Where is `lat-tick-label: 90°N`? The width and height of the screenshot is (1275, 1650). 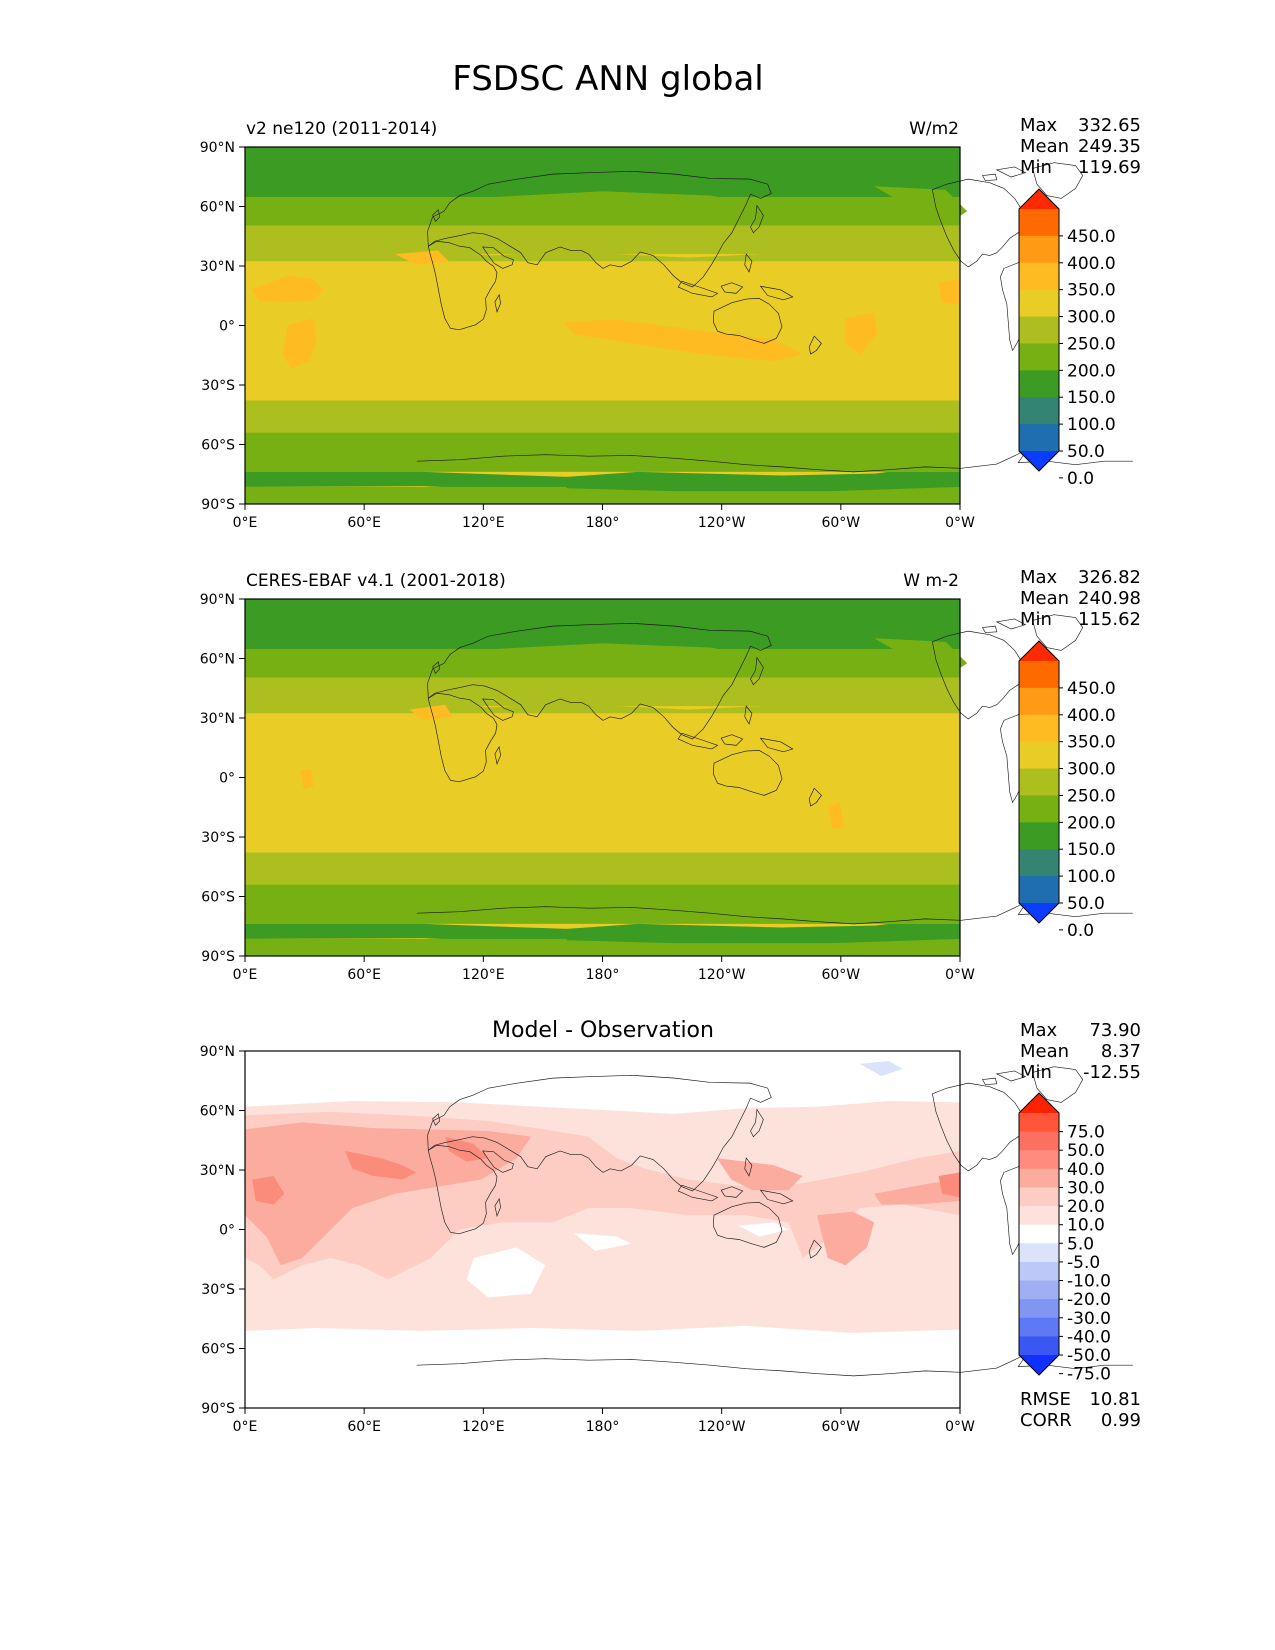
lat-tick-label: 90°N is located at coordinates (217, 1052).